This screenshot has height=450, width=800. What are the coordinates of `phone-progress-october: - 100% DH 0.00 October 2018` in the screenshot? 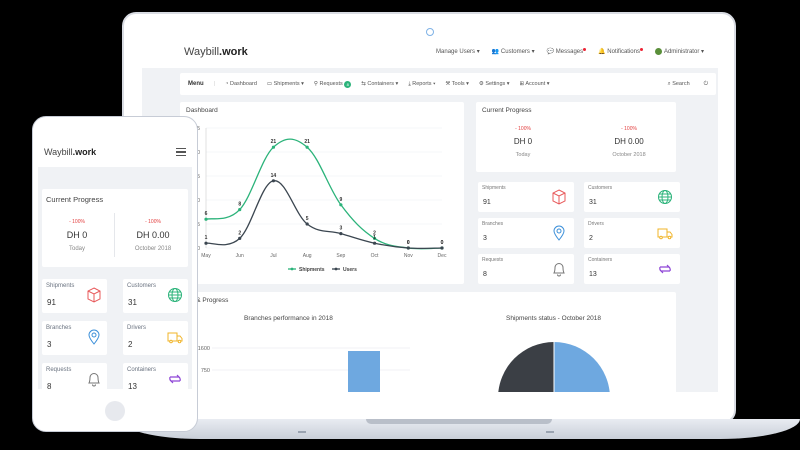 It's located at (153, 235).